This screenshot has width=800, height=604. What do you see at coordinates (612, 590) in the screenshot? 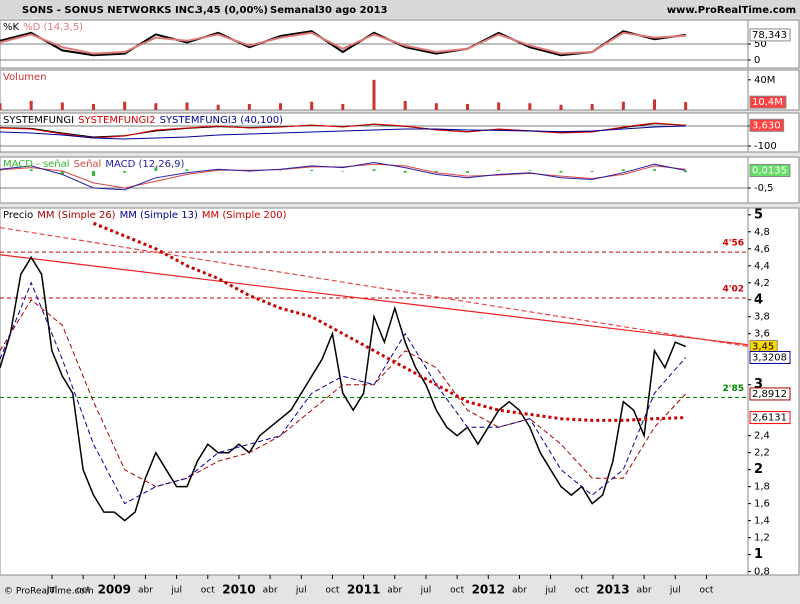
I see `x-tick-label: 2013` at bounding box center [612, 590].